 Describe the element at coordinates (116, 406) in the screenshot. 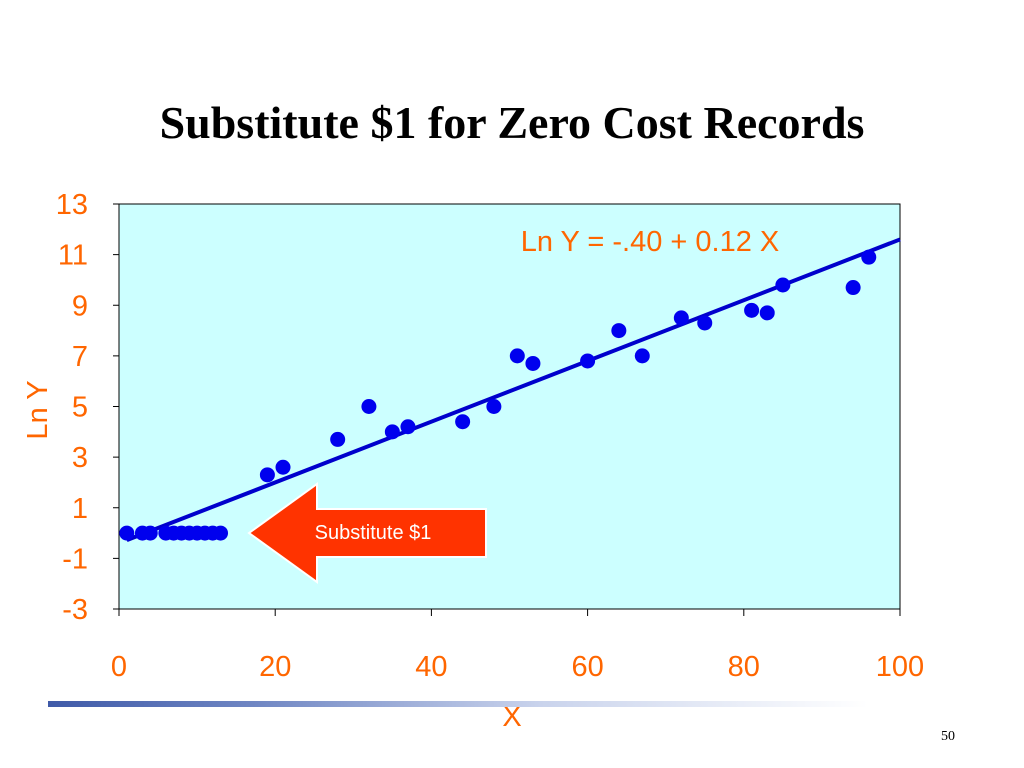

I see `y-axis-ticks` at that location.